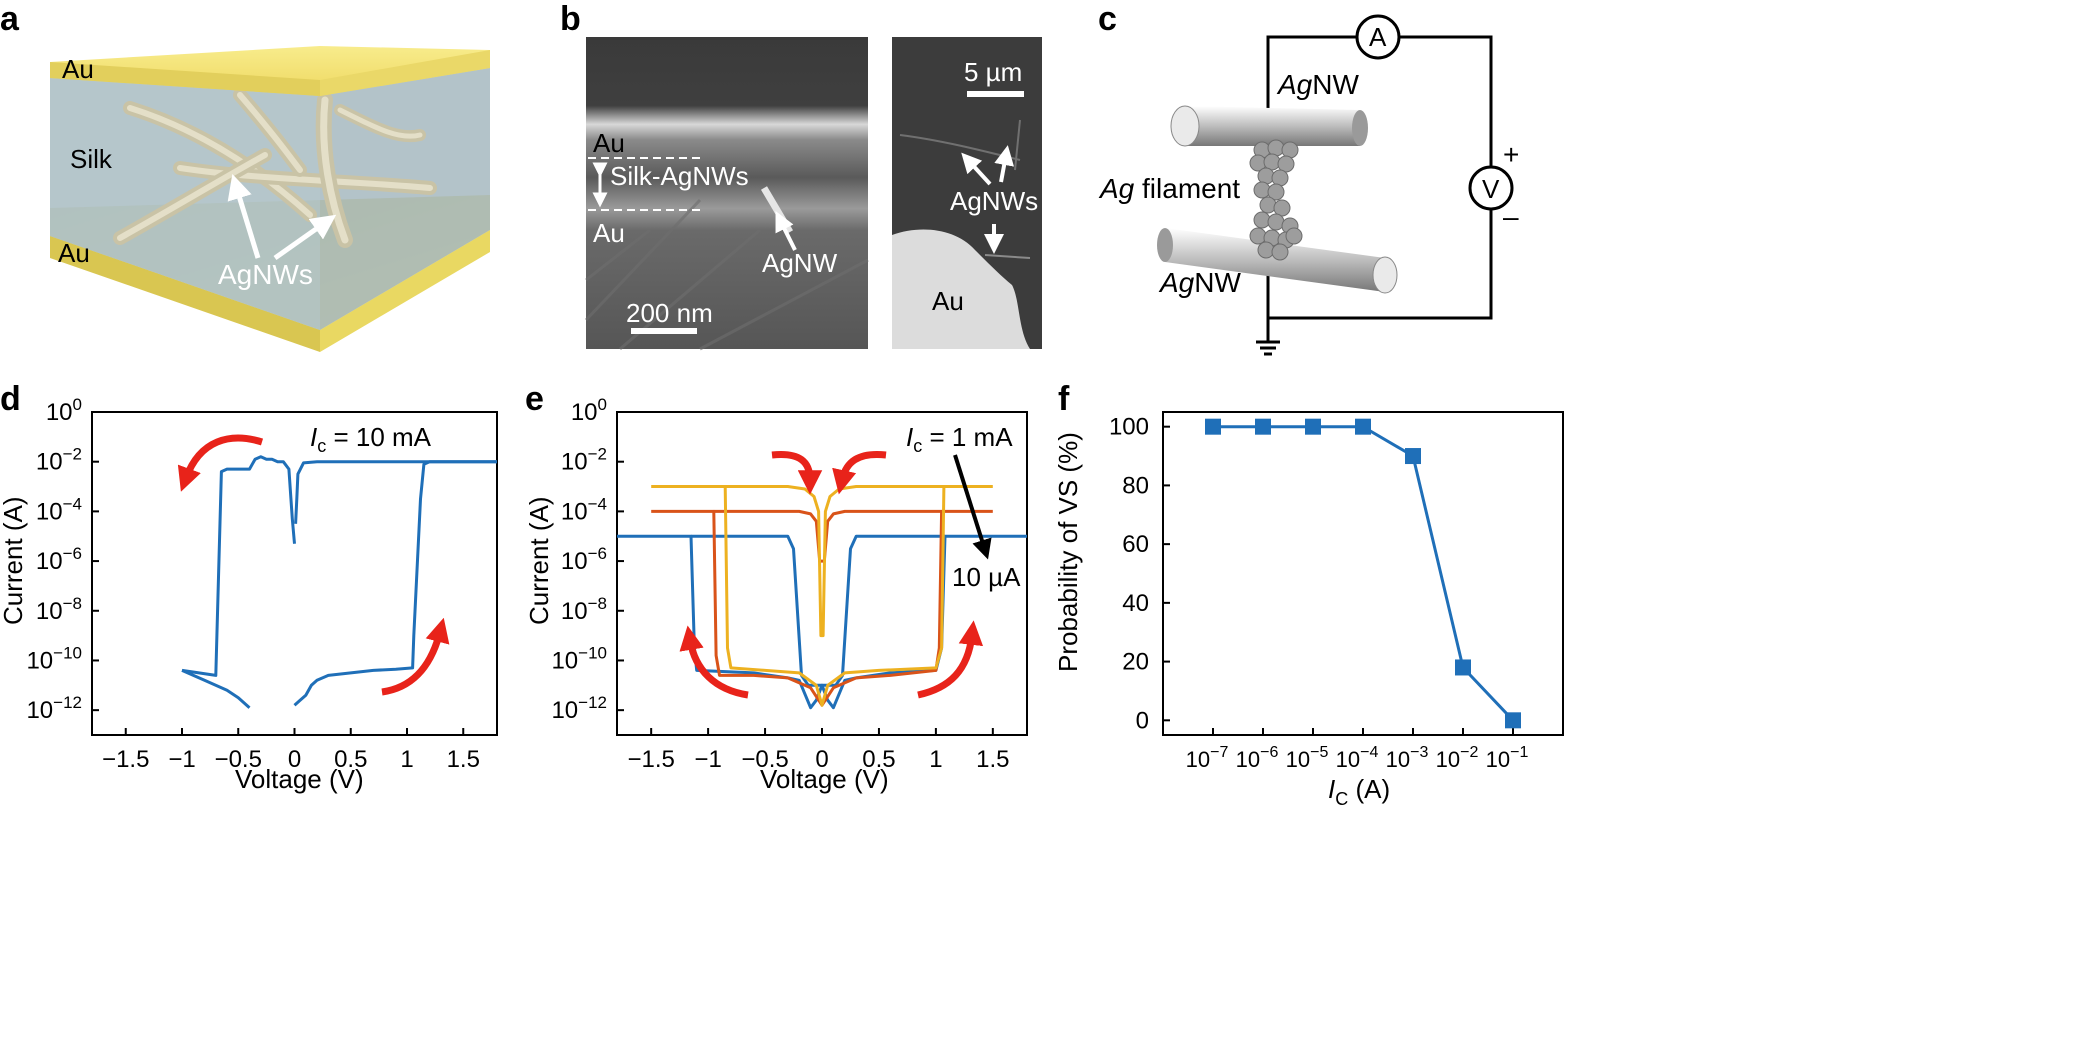 The image size is (2074, 1056). What do you see at coordinates (72, 553) in the screenshot?
I see `chart-d-ytick-exp: −6` at bounding box center [72, 553].